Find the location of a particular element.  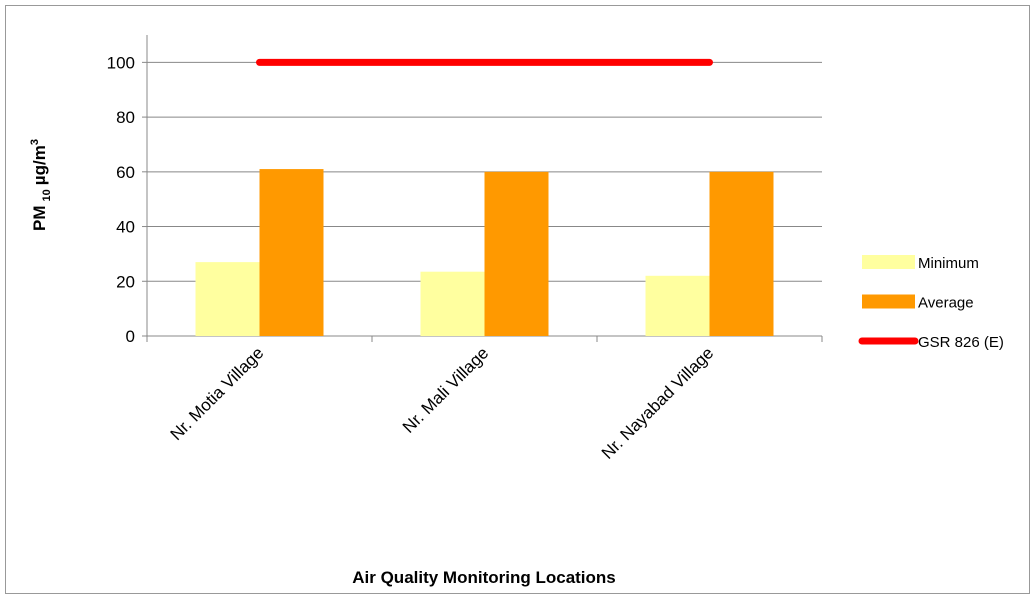

y-tick-label: 40 is located at coordinates (125, 227).